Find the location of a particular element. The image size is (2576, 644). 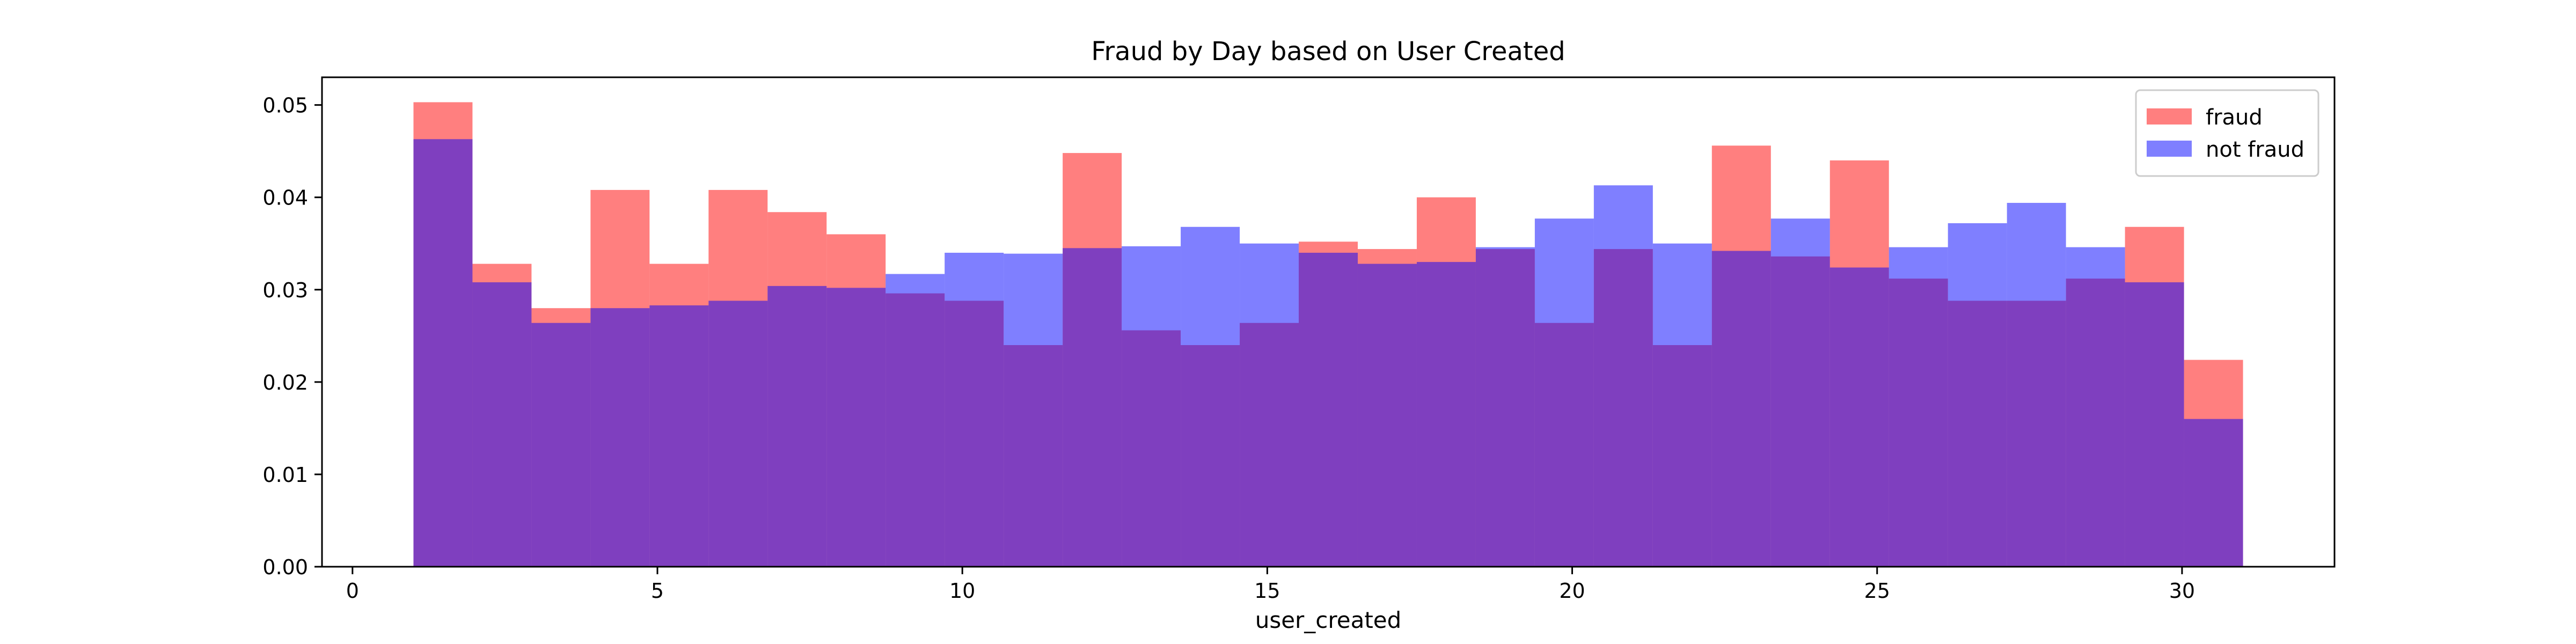

legend: fraud not fraud is located at coordinates (2227, 133).